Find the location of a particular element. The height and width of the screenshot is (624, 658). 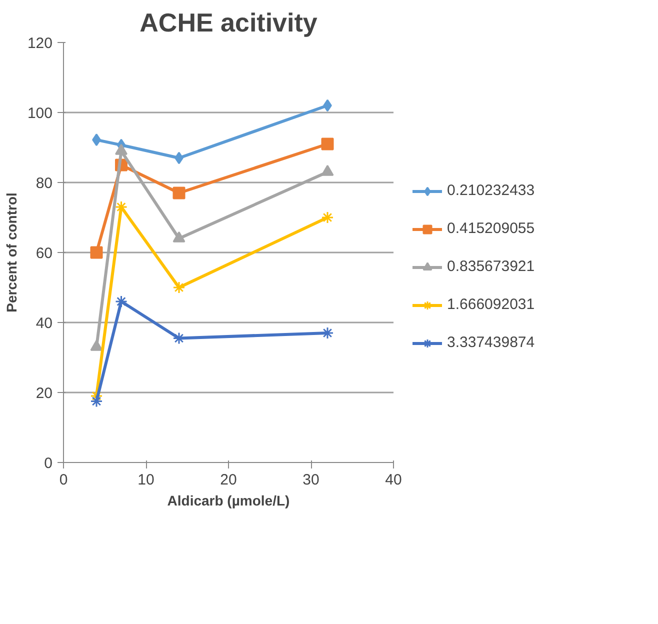

y-tick-label: 20 is located at coordinates (44, 393).